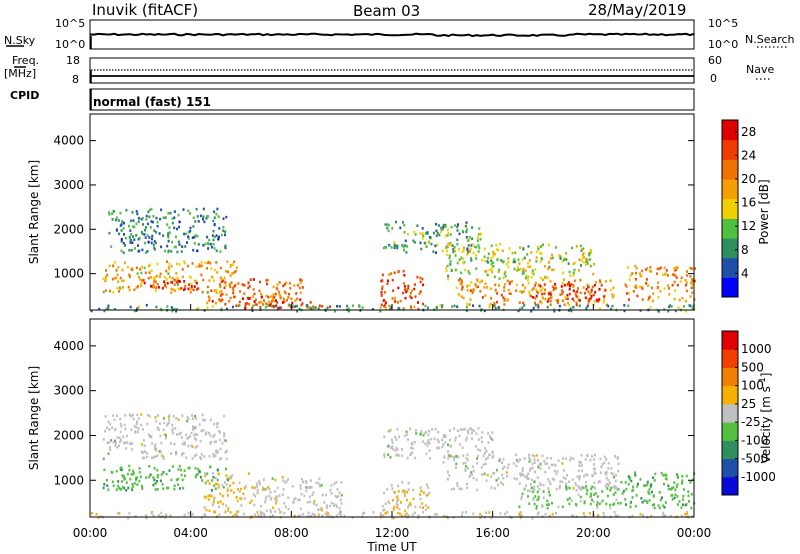 This screenshot has width=800, height=554. Describe the element at coordinates (730, 208) in the screenshot. I see `colorbar-segment` at that location.